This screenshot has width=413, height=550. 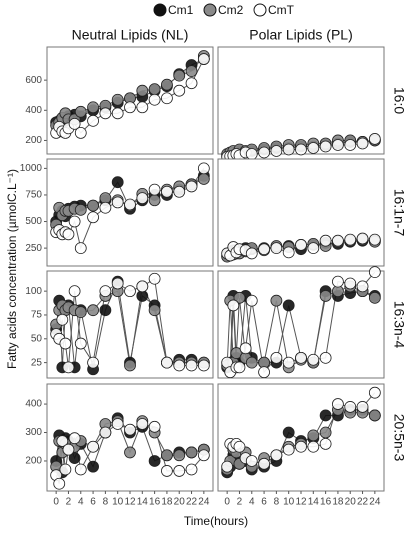 What do you see at coordinates (181, 10) in the screenshot?
I see `legend-label: Cm1` at bounding box center [181, 10].